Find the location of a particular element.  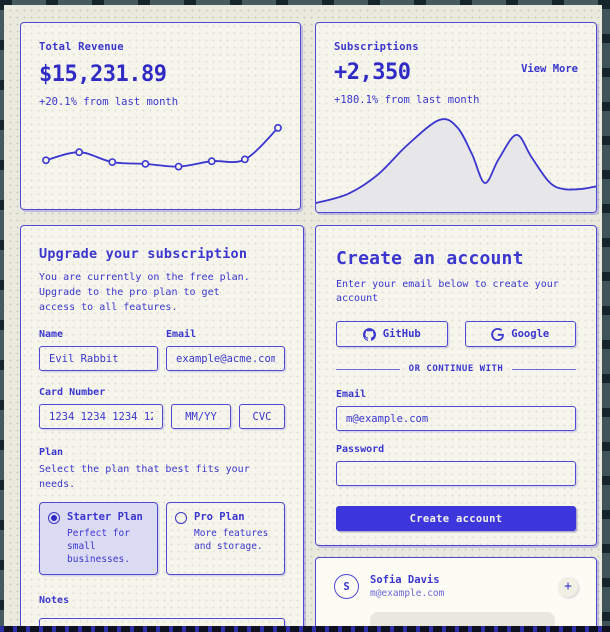

subscriptions-title: Subscriptions is located at coordinates (376, 47).